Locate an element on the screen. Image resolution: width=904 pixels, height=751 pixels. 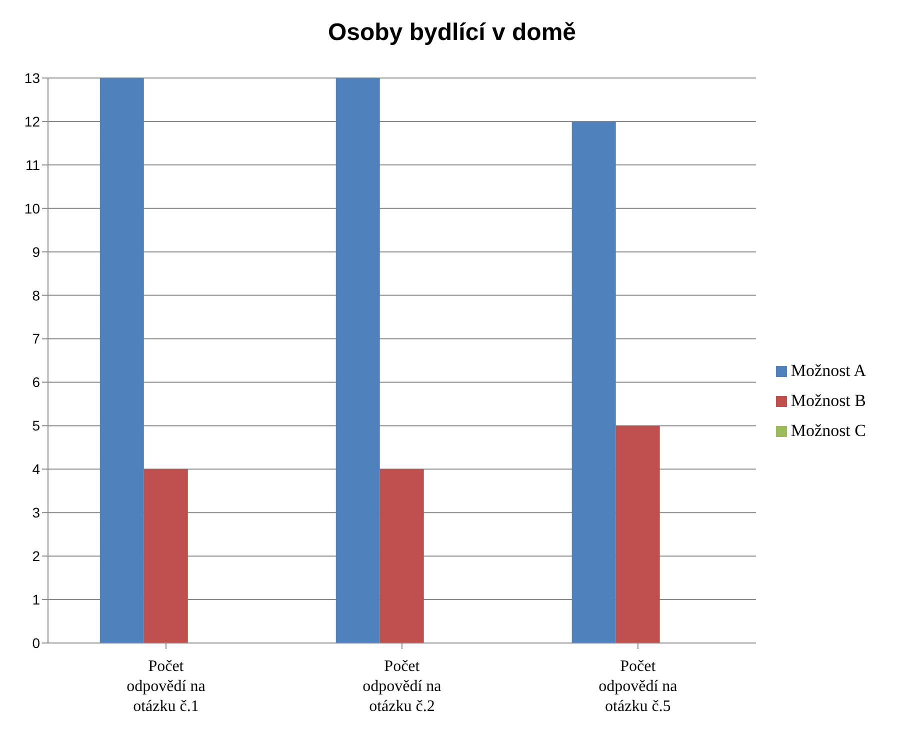
y-tick-label: 6 is located at coordinates (36, 382).